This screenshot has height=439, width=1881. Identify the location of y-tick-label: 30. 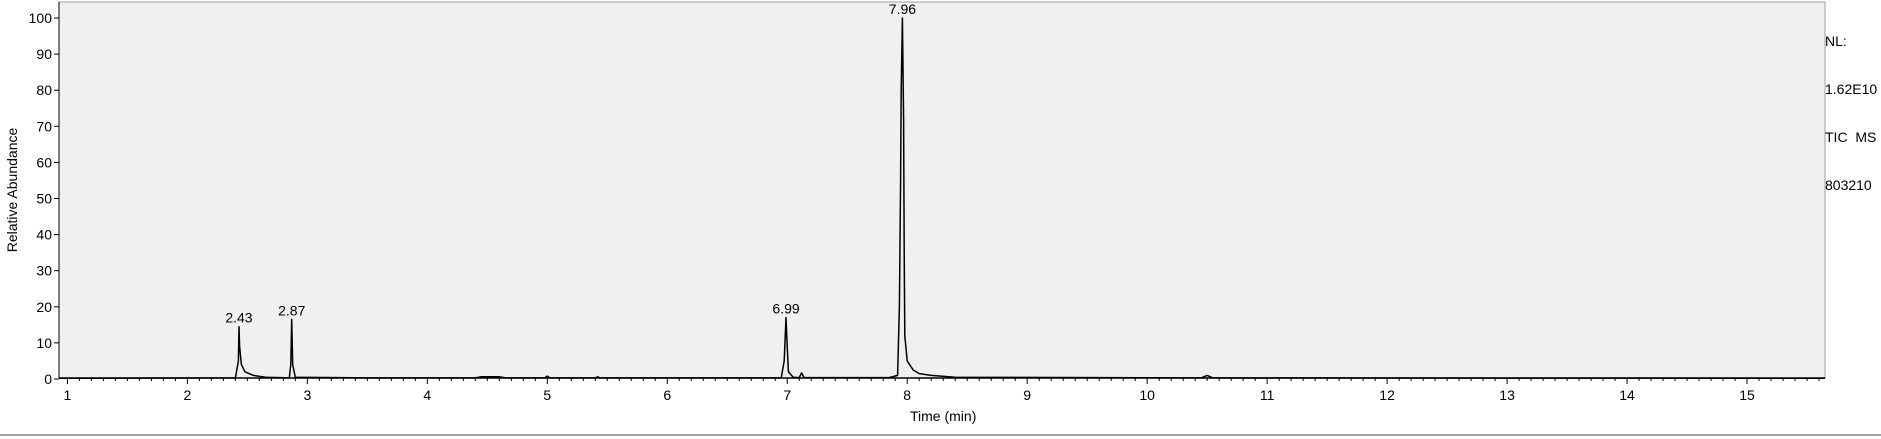
(44, 271).